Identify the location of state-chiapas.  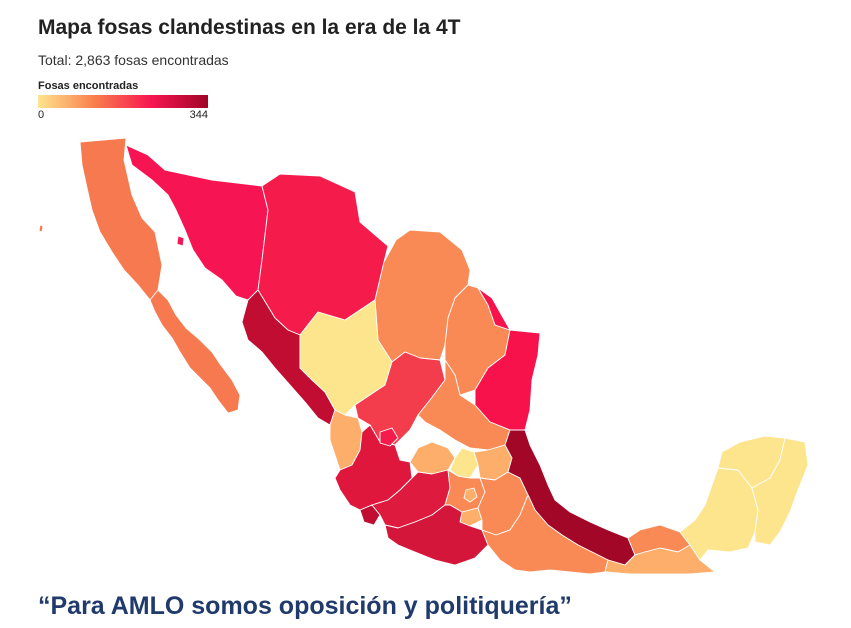
(660, 559).